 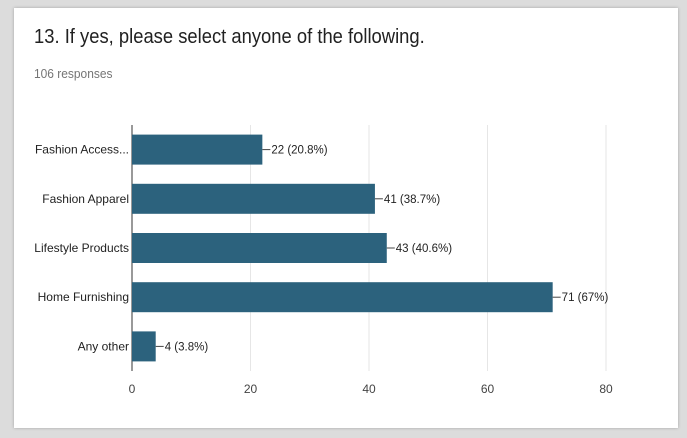 I want to click on category-label: Fashion Apparel, so click(x=85, y=199).